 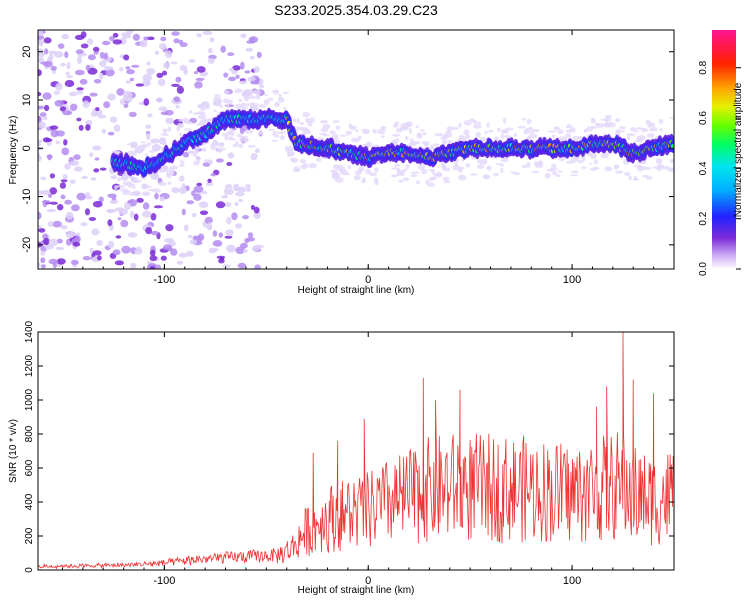 I want to click on y-tick-label: -10, so click(x=27, y=197).